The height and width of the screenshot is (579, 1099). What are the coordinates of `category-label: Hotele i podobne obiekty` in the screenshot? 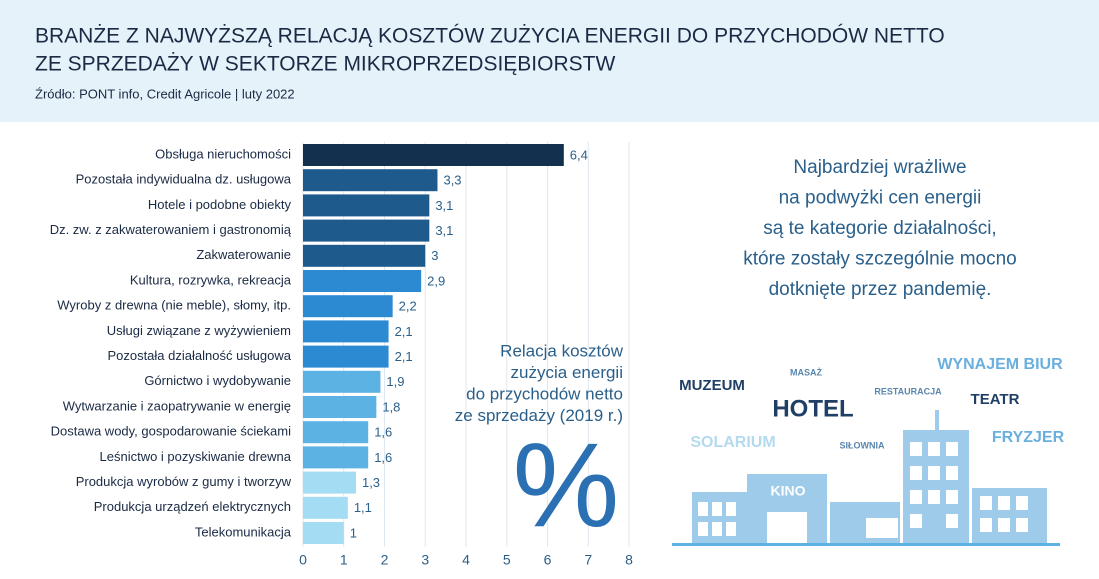 It's located at (220, 204).